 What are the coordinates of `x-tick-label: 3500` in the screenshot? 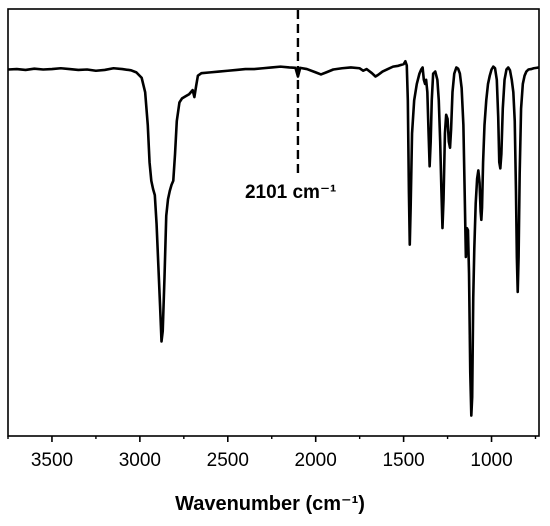 It's located at (52, 460).